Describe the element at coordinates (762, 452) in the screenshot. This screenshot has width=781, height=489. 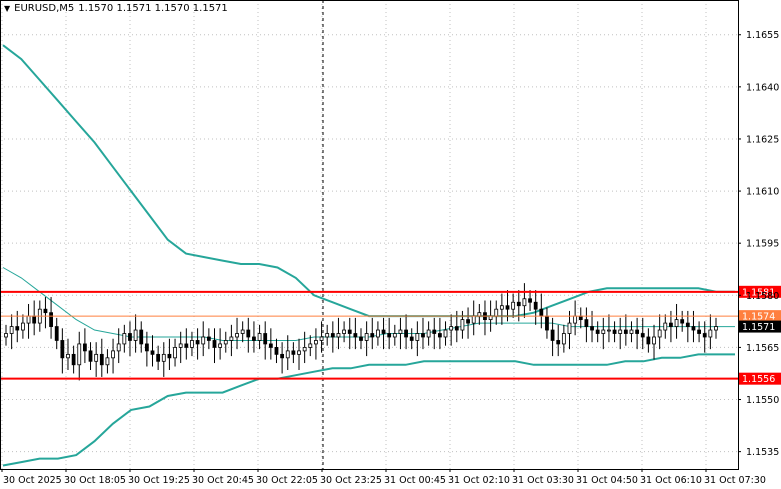
I see `y-tick-label: 1.1535` at that location.